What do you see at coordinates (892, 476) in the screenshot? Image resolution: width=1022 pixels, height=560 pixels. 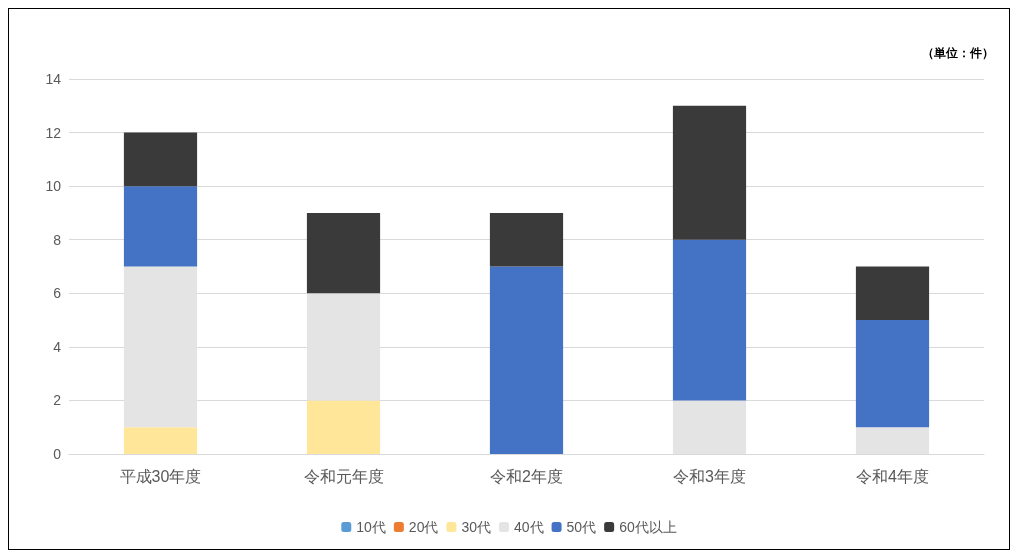 I see `x-tick-label: 令和4年度` at bounding box center [892, 476].